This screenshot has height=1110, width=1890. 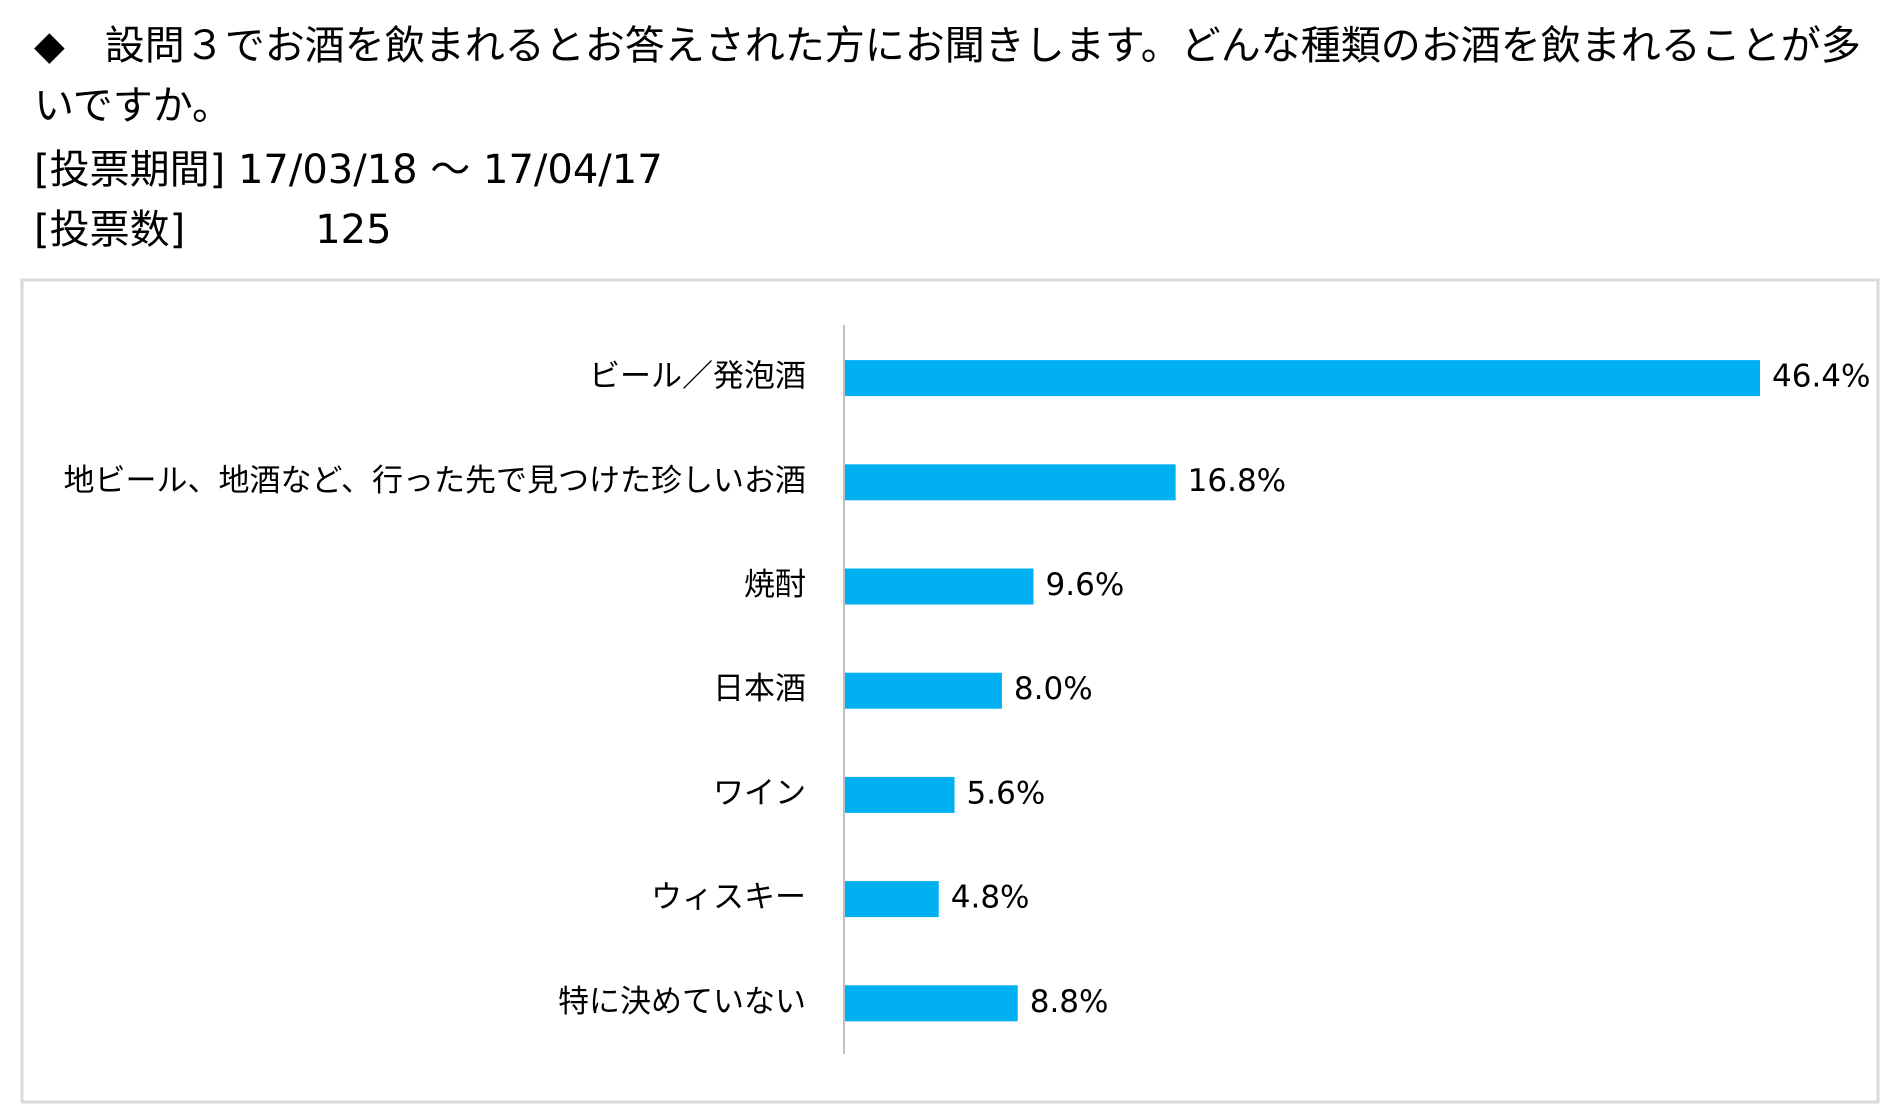 What do you see at coordinates (728, 898) in the screenshot?
I see `category-label: ウィスキー` at bounding box center [728, 898].